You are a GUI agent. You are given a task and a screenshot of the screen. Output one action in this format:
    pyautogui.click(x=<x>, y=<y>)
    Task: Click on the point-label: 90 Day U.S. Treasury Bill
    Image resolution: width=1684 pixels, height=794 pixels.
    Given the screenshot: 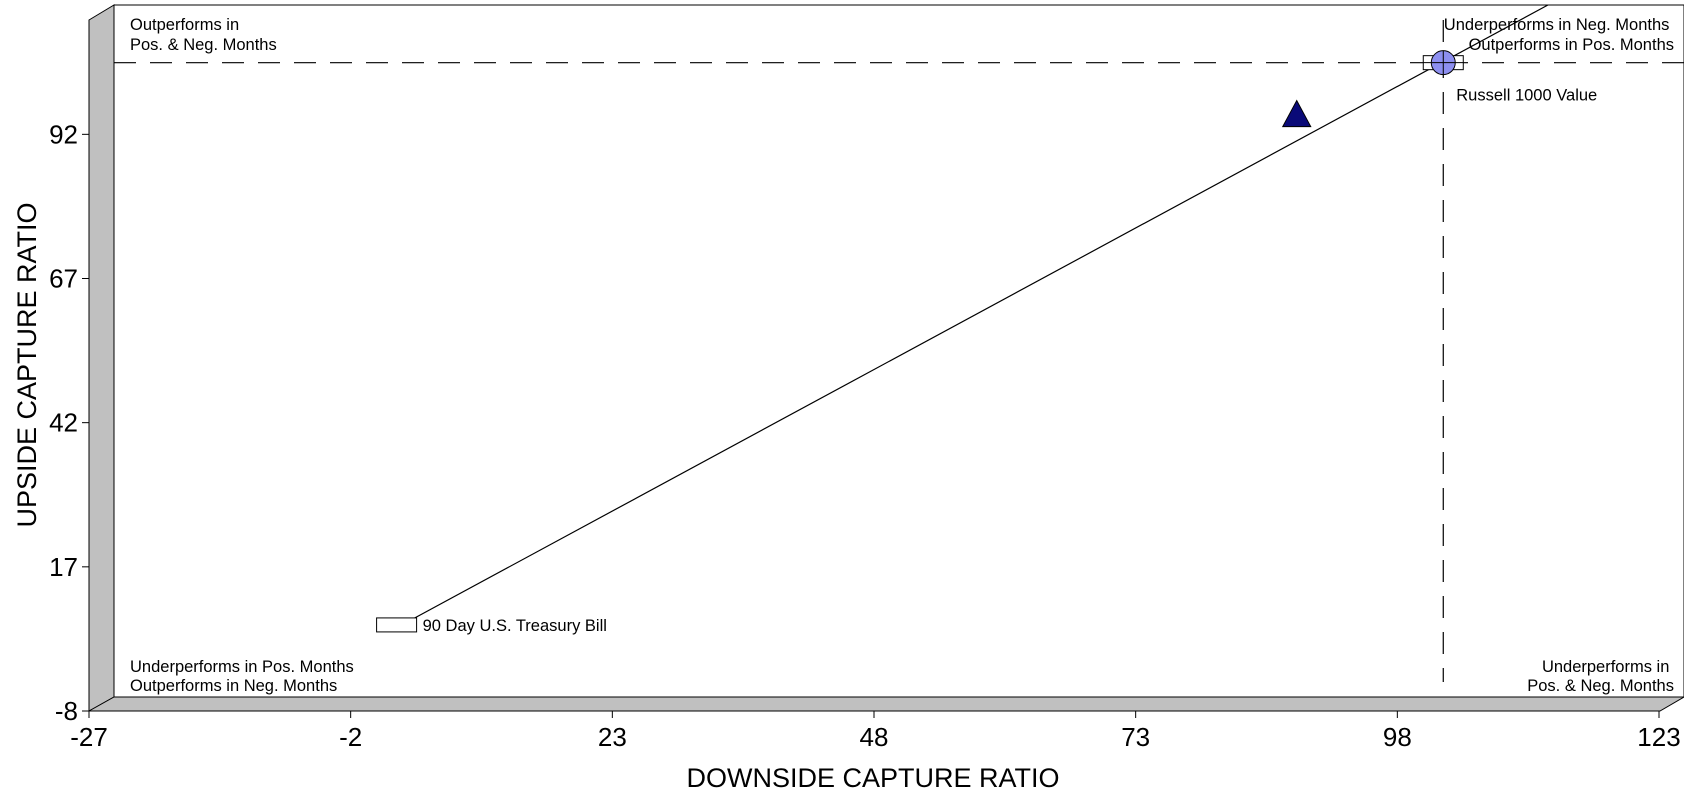 What is the action you would take?
    pyautogui.click(x=515, y=626)
    